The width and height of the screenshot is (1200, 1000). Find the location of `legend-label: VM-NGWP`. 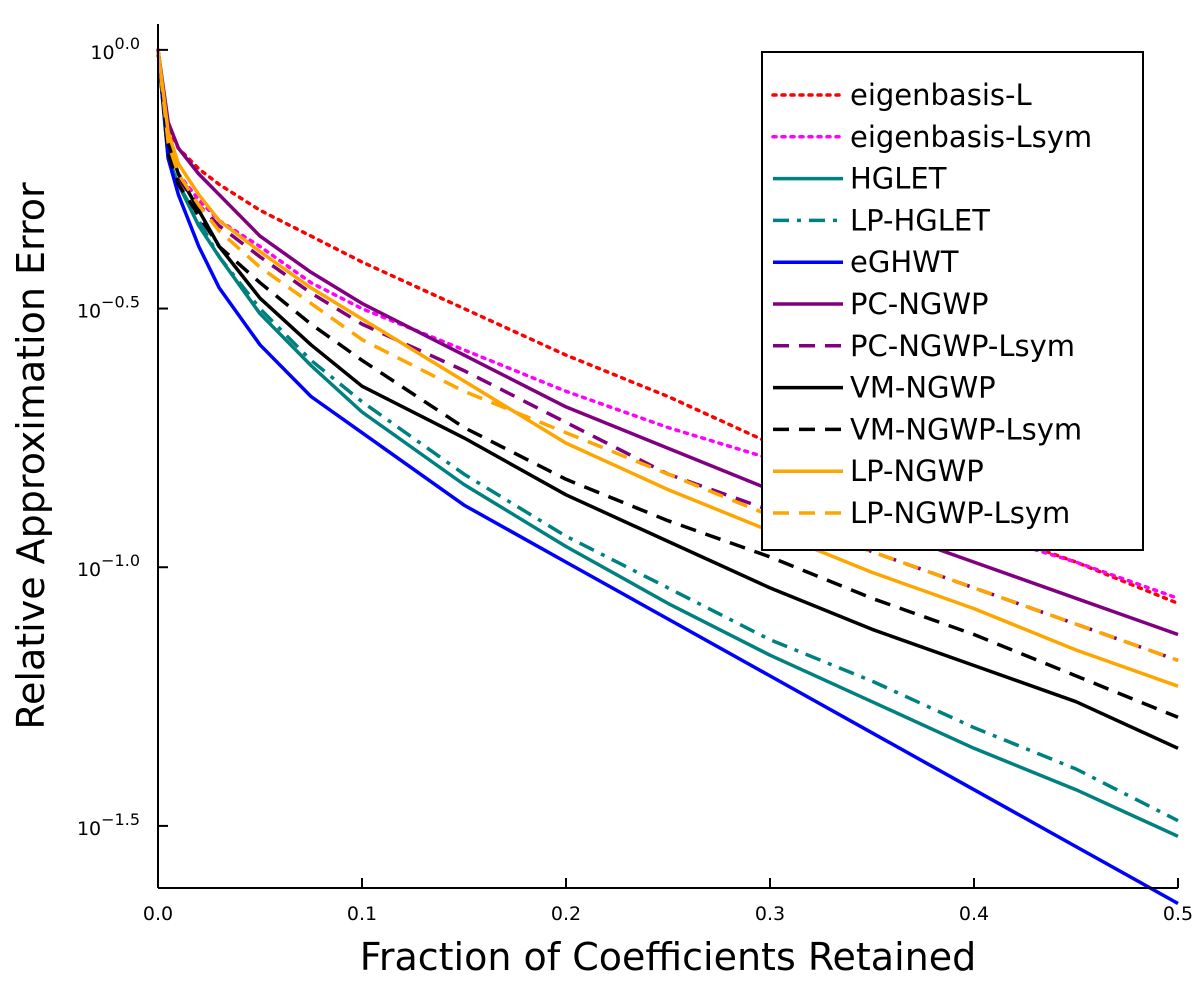

legend-label: VM-NGWP is located at coordinates (923, 388).